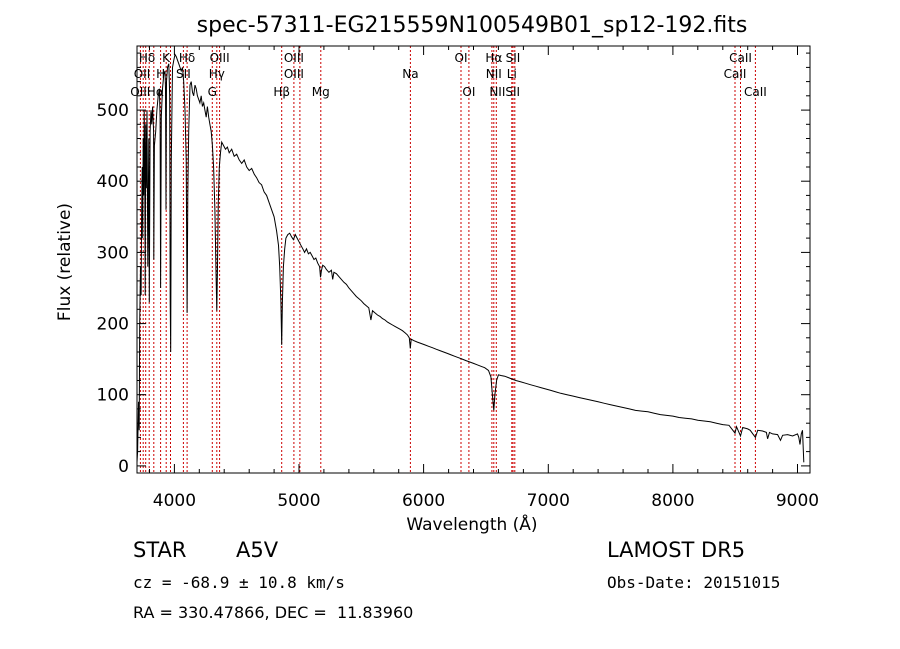  Describe the element at coordinates (113, 182) in the screenshot. I see `y-tick-label: 400` at that location.